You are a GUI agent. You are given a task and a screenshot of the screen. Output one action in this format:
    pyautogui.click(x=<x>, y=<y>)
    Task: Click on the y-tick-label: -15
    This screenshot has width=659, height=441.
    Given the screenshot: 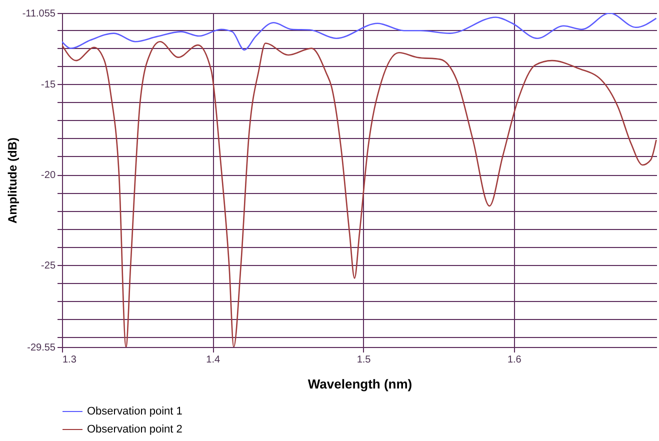 What is the action you would take?
    pyautogui.click(x=48, y=85)
    